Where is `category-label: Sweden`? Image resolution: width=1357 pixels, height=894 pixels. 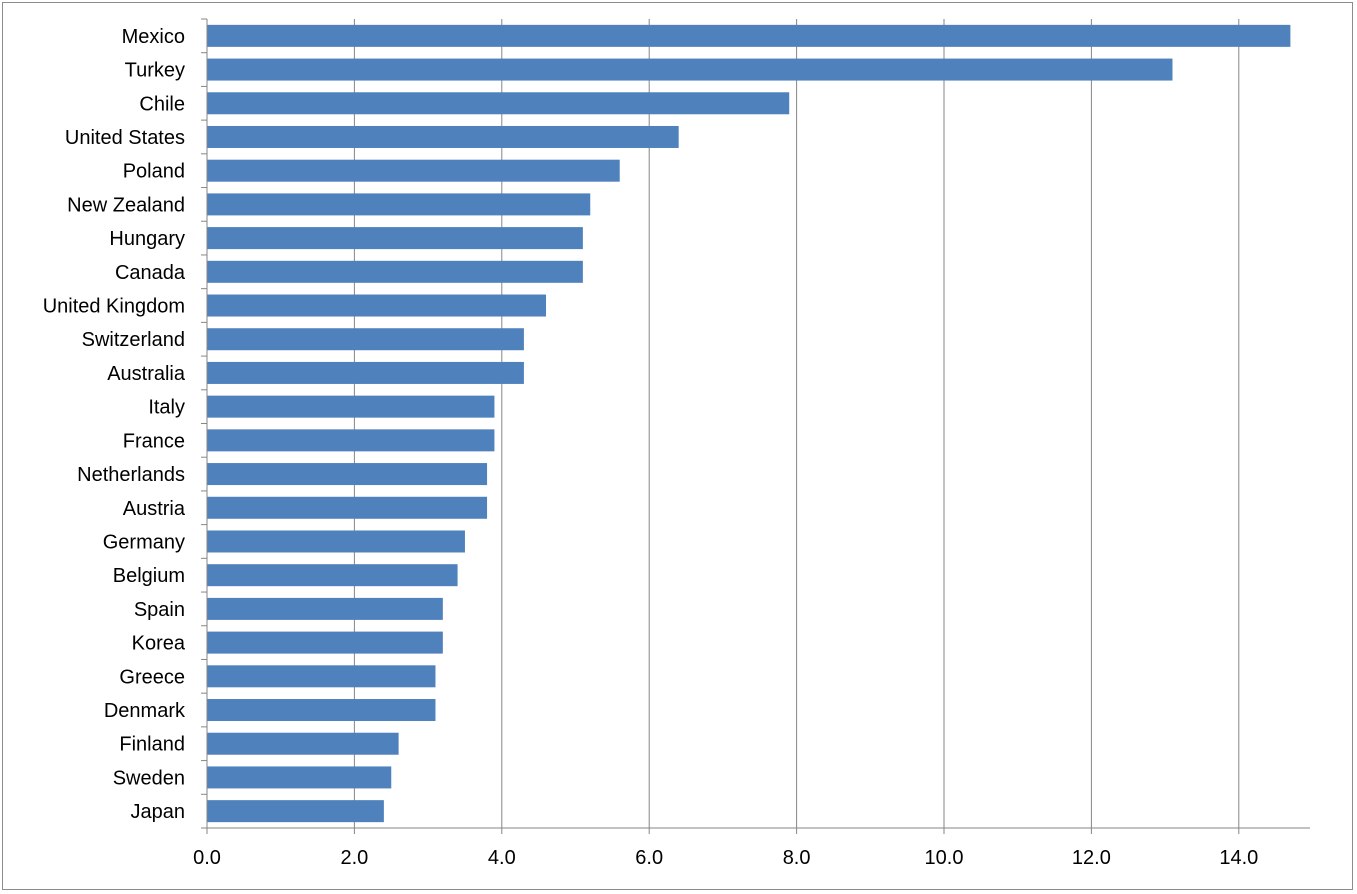
category-label: Sweden is located at coordinates (149, 778).